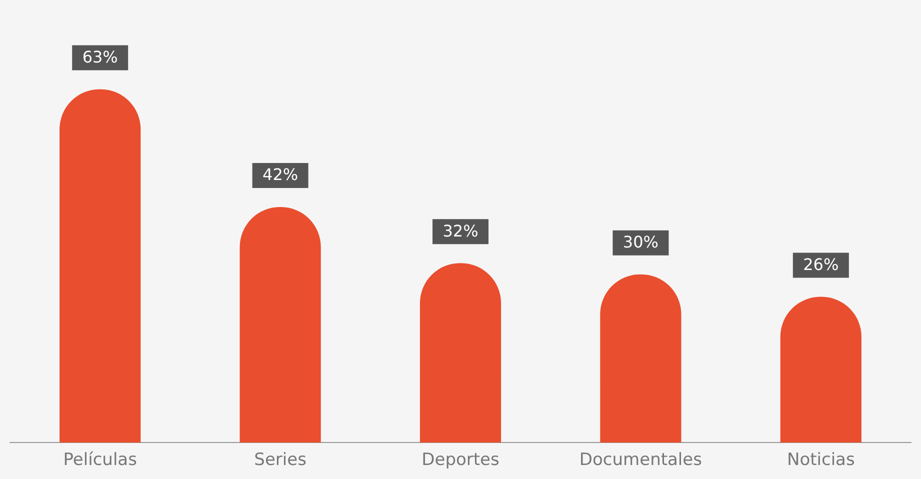  What do you see at coordinates (821, 264) in the screenshot?
I see `data-label: 26%` at bounding box center [821, 264].